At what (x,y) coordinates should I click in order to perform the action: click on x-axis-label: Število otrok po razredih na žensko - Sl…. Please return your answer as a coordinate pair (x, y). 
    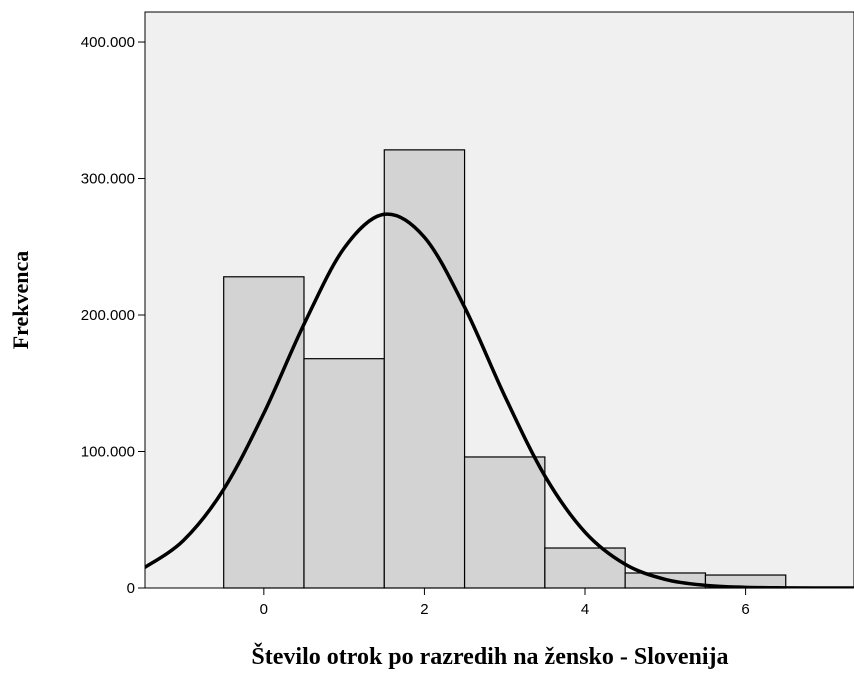
    Looking at the image, I should click on (489, 656).